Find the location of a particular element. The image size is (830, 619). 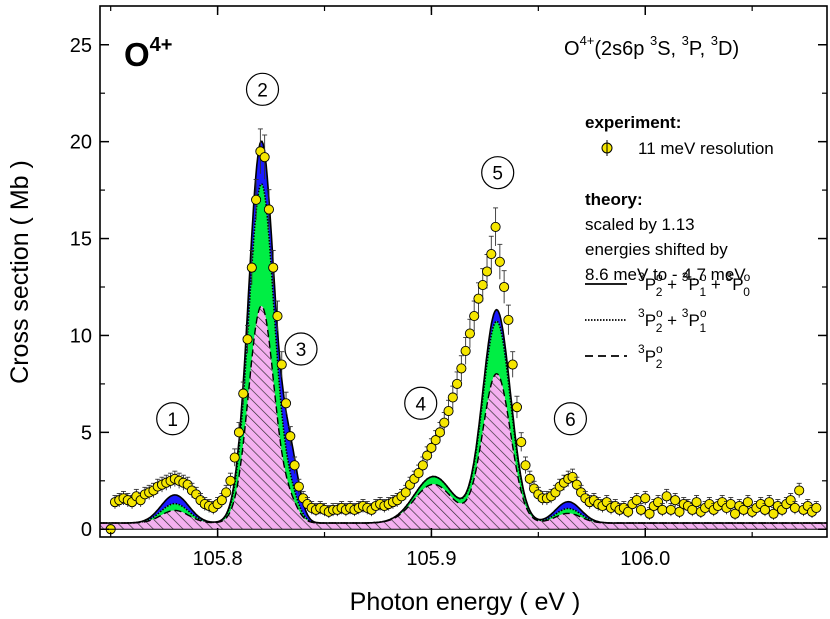

y-tick-label: 10 is located at coordinates (81, 336).